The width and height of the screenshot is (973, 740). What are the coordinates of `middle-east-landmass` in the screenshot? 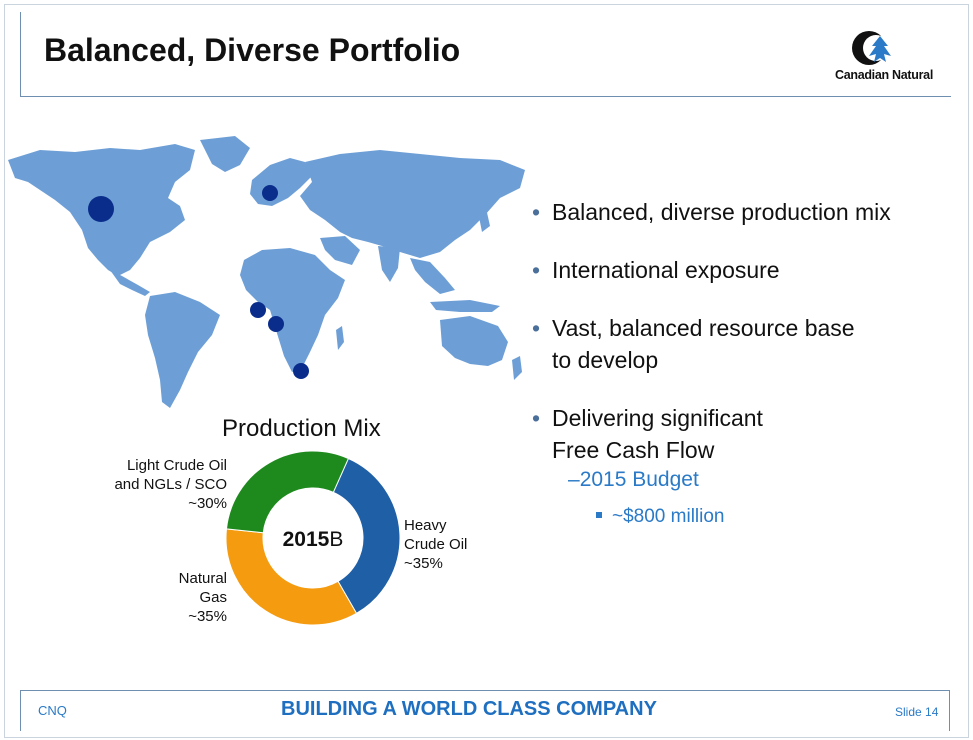 It's located at (340, 250).